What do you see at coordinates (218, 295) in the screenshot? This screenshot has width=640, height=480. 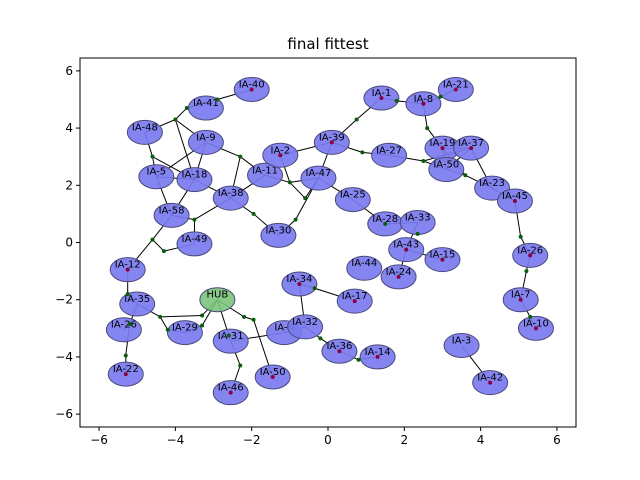 I see `node-label: HUB` at bounding box center [218, 295].